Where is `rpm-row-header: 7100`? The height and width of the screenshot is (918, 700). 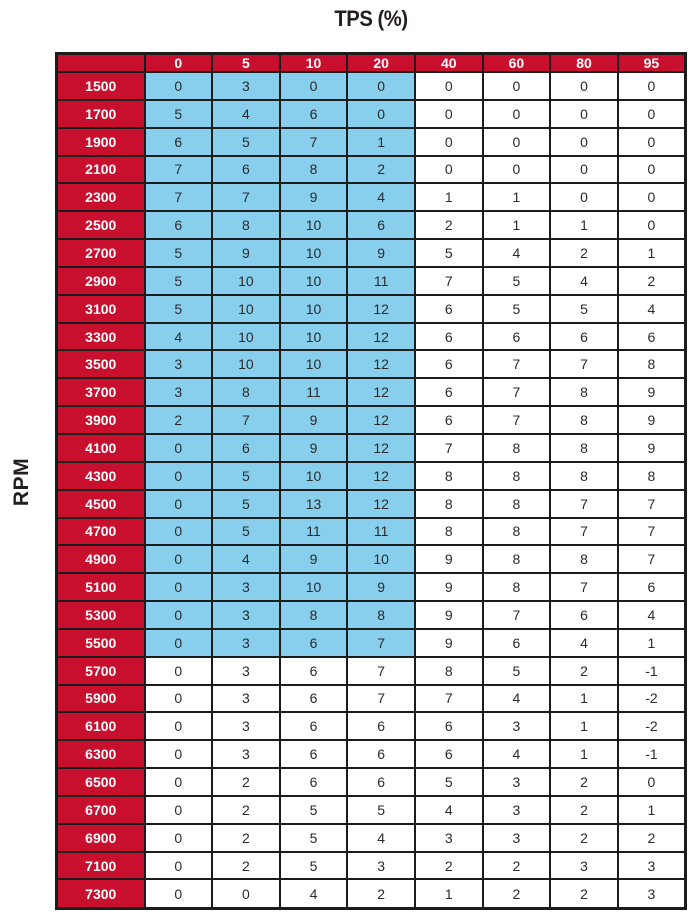 rpm-row-header: 7100 is located at coordinates (100, 865).